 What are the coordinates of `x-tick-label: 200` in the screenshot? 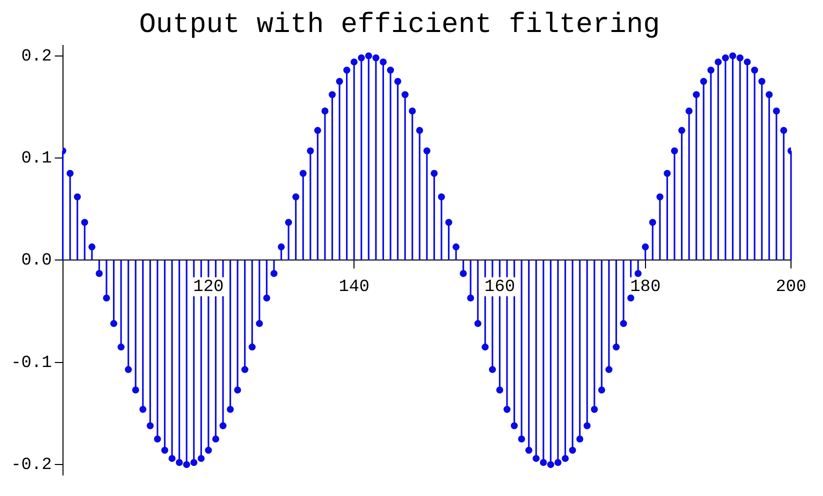 It's located at (791, 288).